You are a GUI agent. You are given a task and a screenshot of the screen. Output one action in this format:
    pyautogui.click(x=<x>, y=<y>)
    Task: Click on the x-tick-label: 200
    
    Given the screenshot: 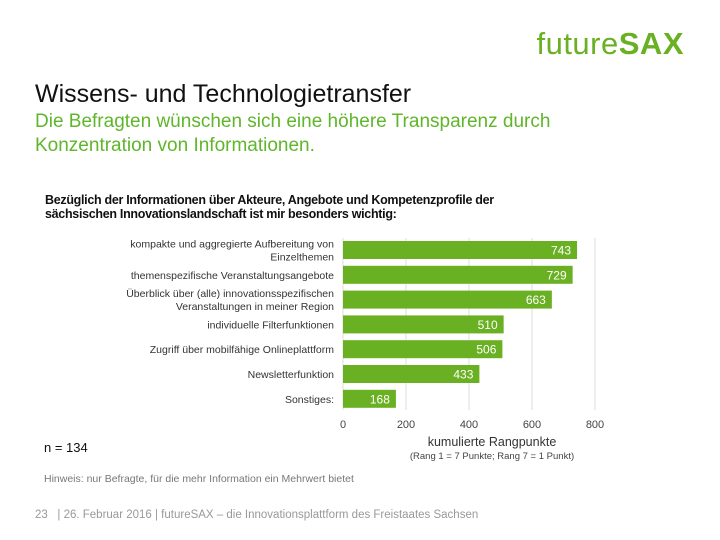 What is the action you would take?
    pyautogui.click(x=406, y=425)
    